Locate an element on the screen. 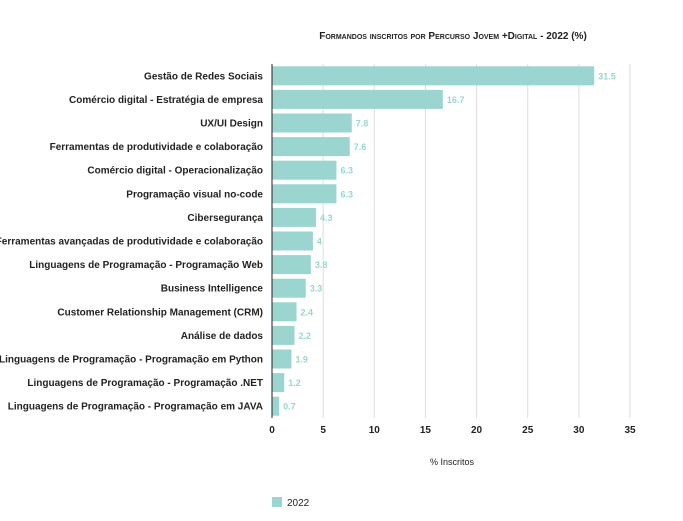  category-label: UX/UI Design is located at coordinates (231, 124).